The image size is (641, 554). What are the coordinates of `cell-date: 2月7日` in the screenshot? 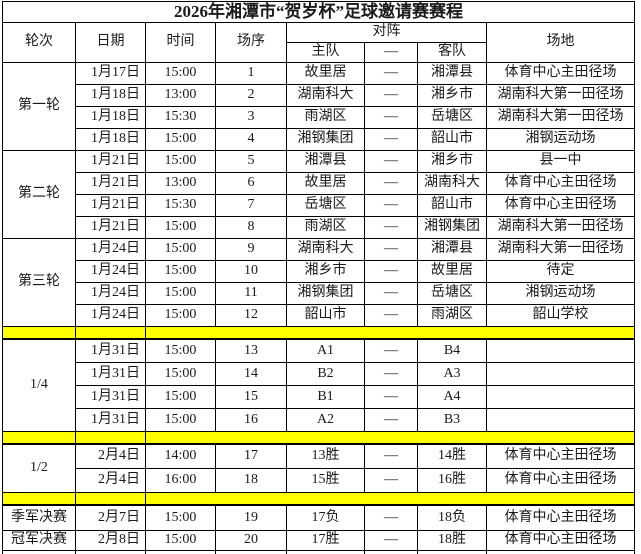 It's located at (111, 518).